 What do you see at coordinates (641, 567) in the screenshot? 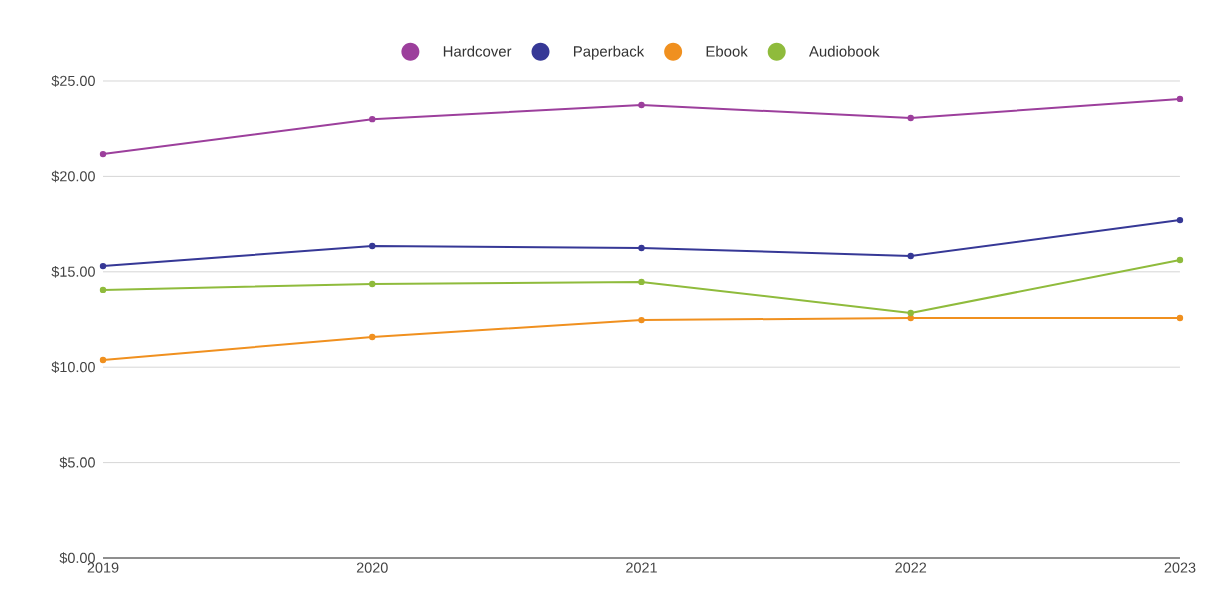
I see `x-tick-label: 2021` at bounding box center [641, 567].